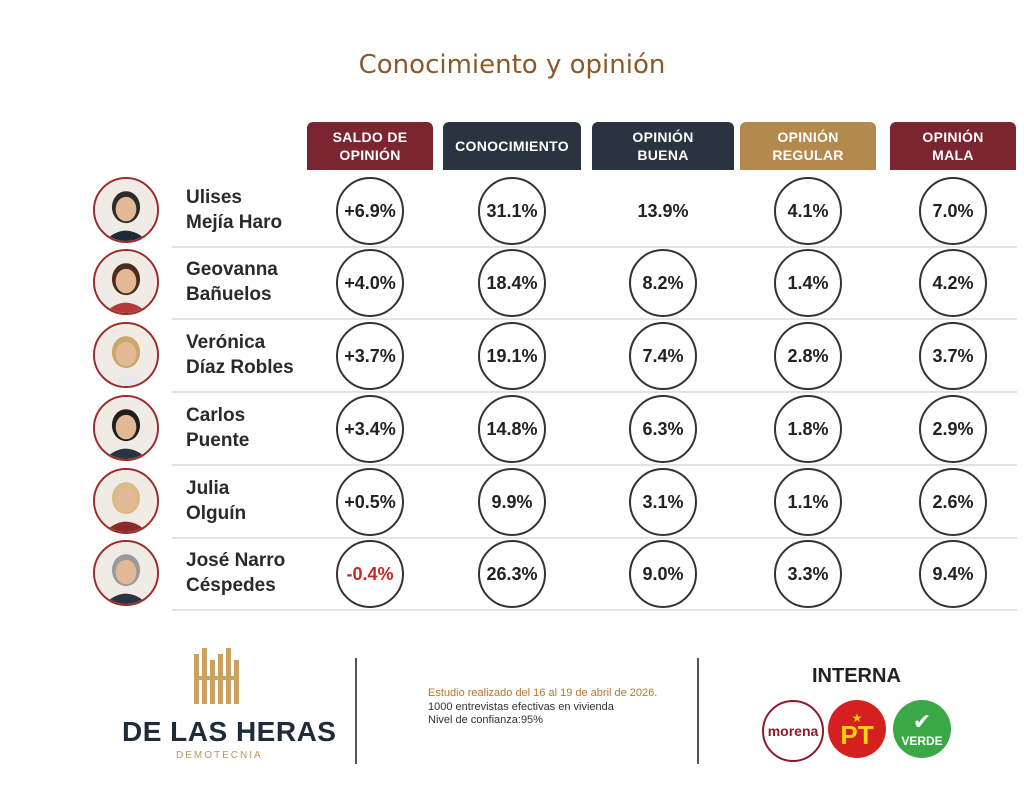 This screenshot has height=789, width=1024. Describe the element at coordinates (226, 342) in the screenshot. I see `candidate-name-line1: Verónica` at that location.